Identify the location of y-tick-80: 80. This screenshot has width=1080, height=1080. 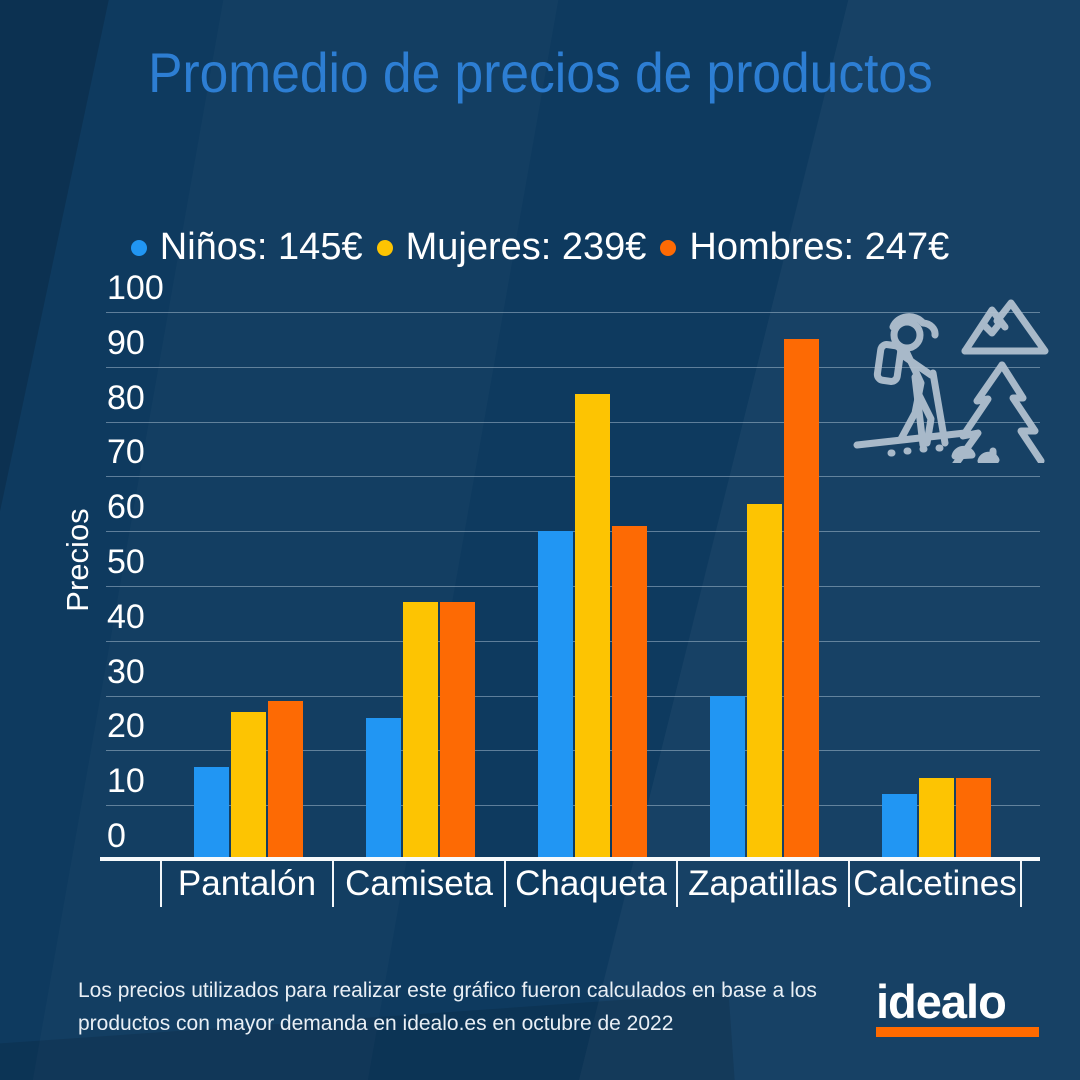
(126, 397).